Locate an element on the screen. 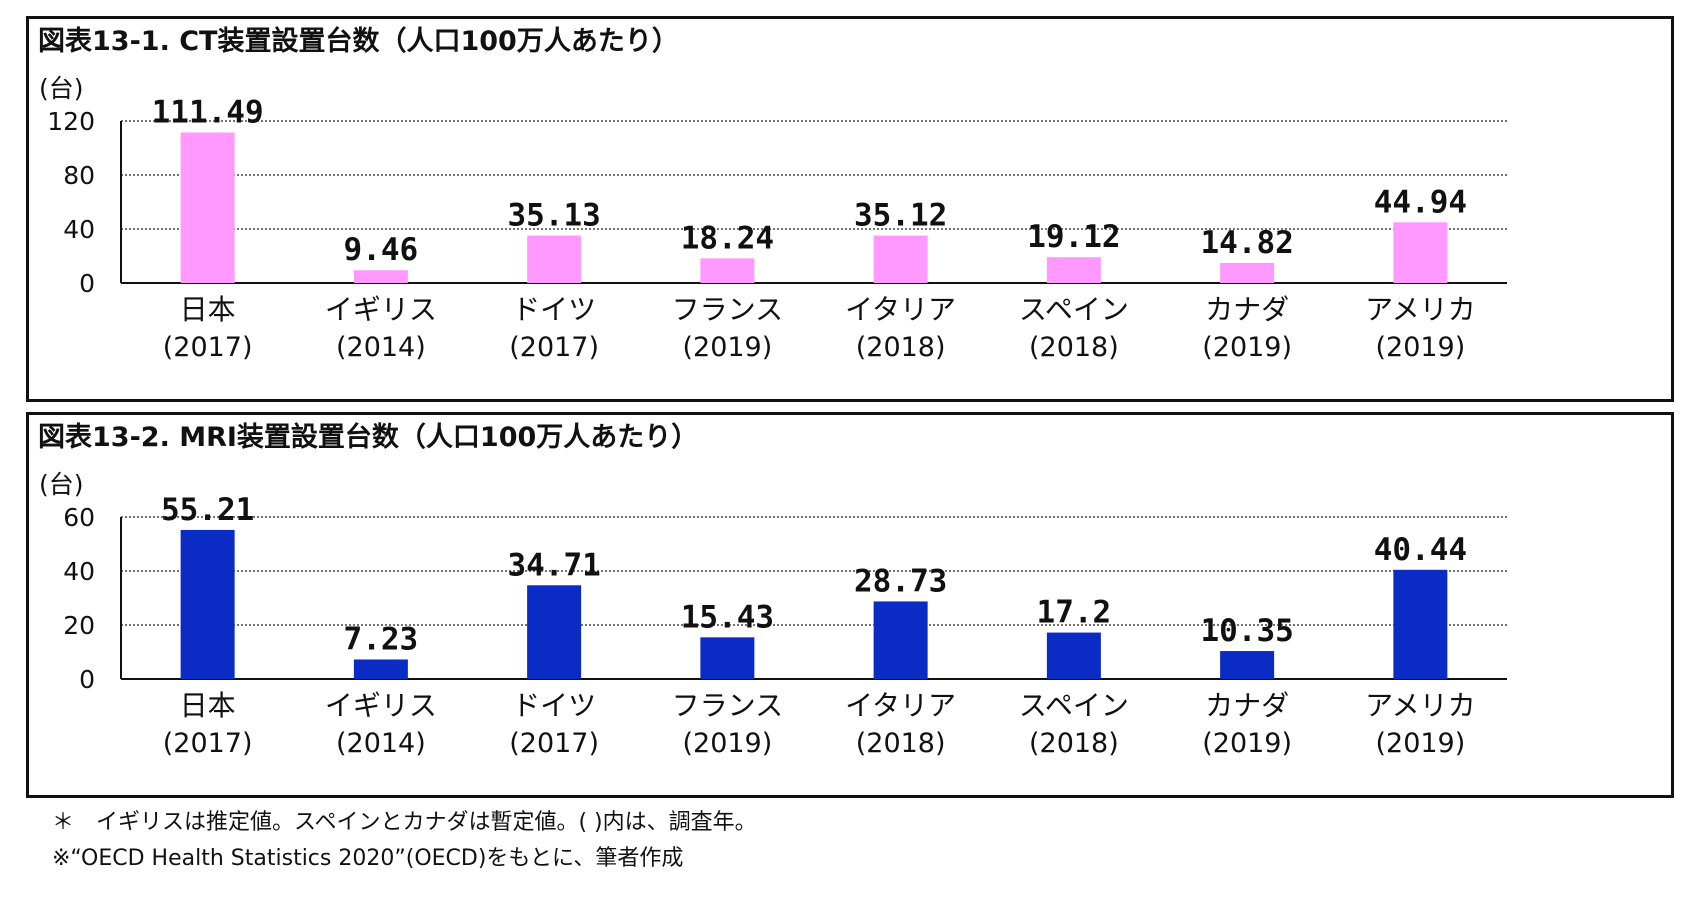 Image resolution: width=1697 pixels, height=897 pixels. ct-category-year: (2014) is located at coordinates (381, 347).